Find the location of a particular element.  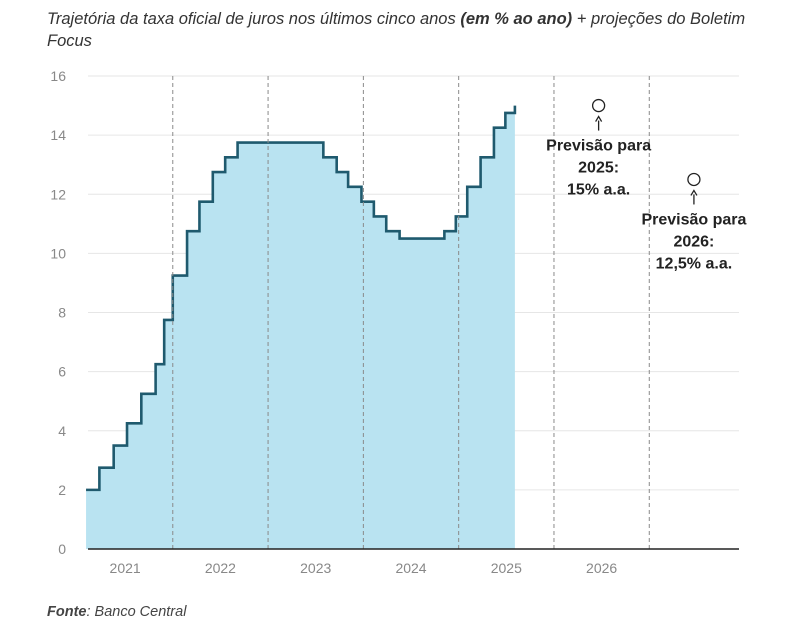

x-tick-label: 2024 is located at coordinates (410, 568).